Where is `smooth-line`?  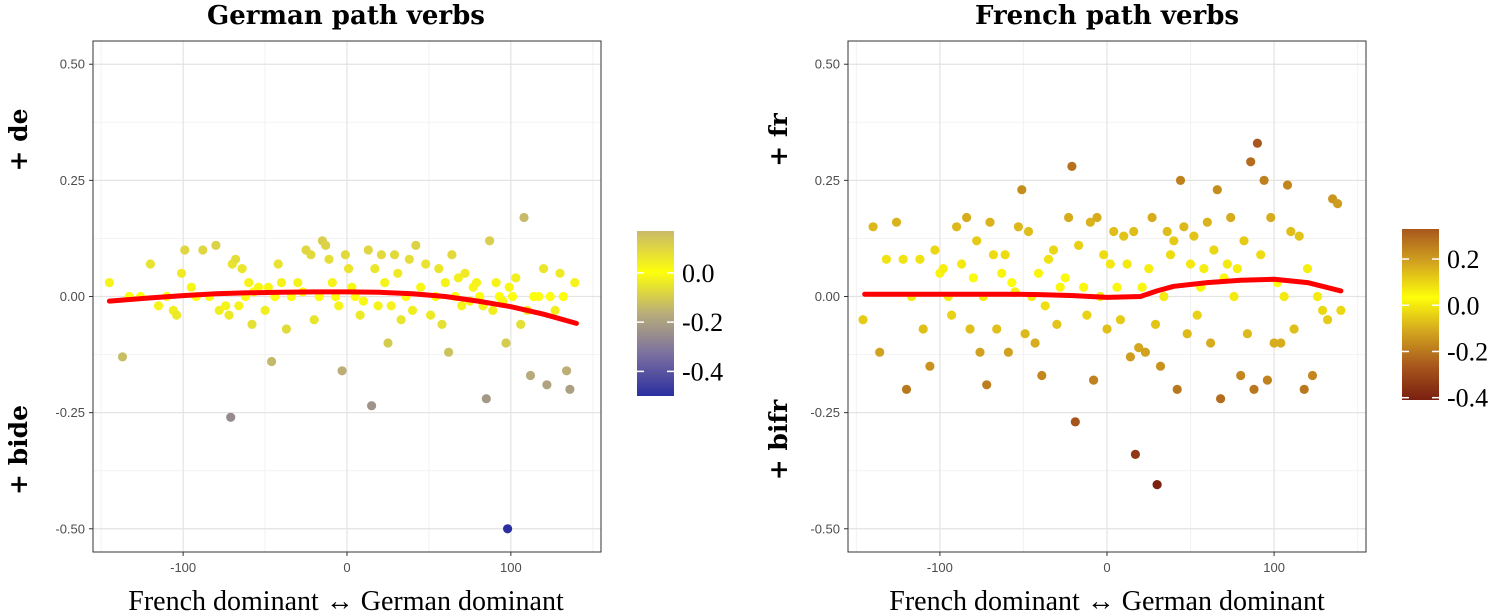 smooth-line is located at coordinates (1103, 288).